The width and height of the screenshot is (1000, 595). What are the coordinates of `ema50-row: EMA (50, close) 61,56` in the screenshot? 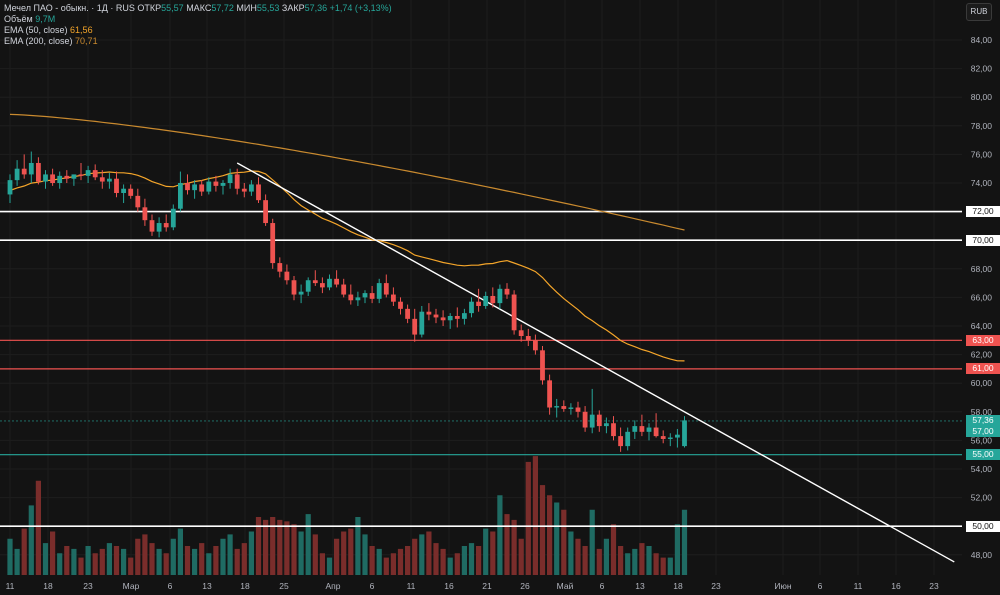 It's located at (198, 30).